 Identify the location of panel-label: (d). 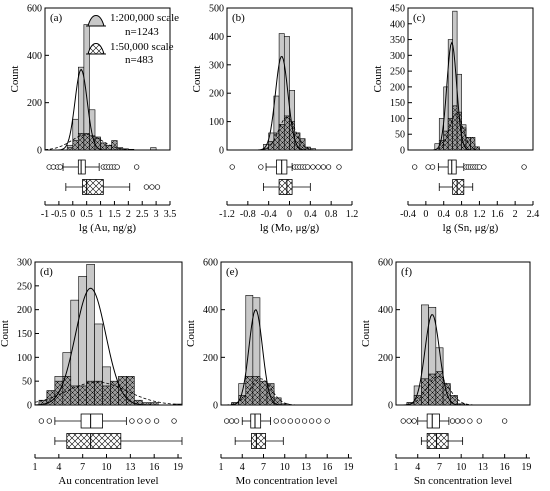
(46, 272).